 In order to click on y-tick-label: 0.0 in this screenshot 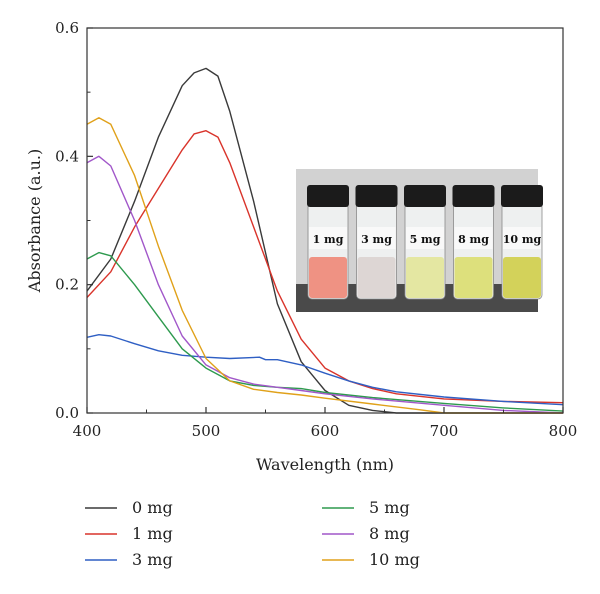, I will do `click(67, 413)`.